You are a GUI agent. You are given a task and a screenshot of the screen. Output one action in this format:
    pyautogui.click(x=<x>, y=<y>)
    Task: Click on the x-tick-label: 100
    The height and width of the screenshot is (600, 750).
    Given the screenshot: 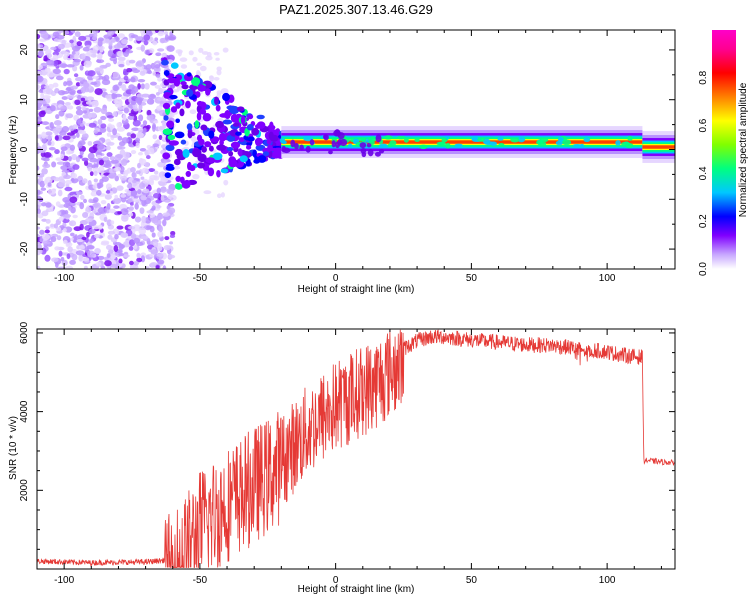 What is the action you would take?
    pyautogui.click(x=607, y=278)
    